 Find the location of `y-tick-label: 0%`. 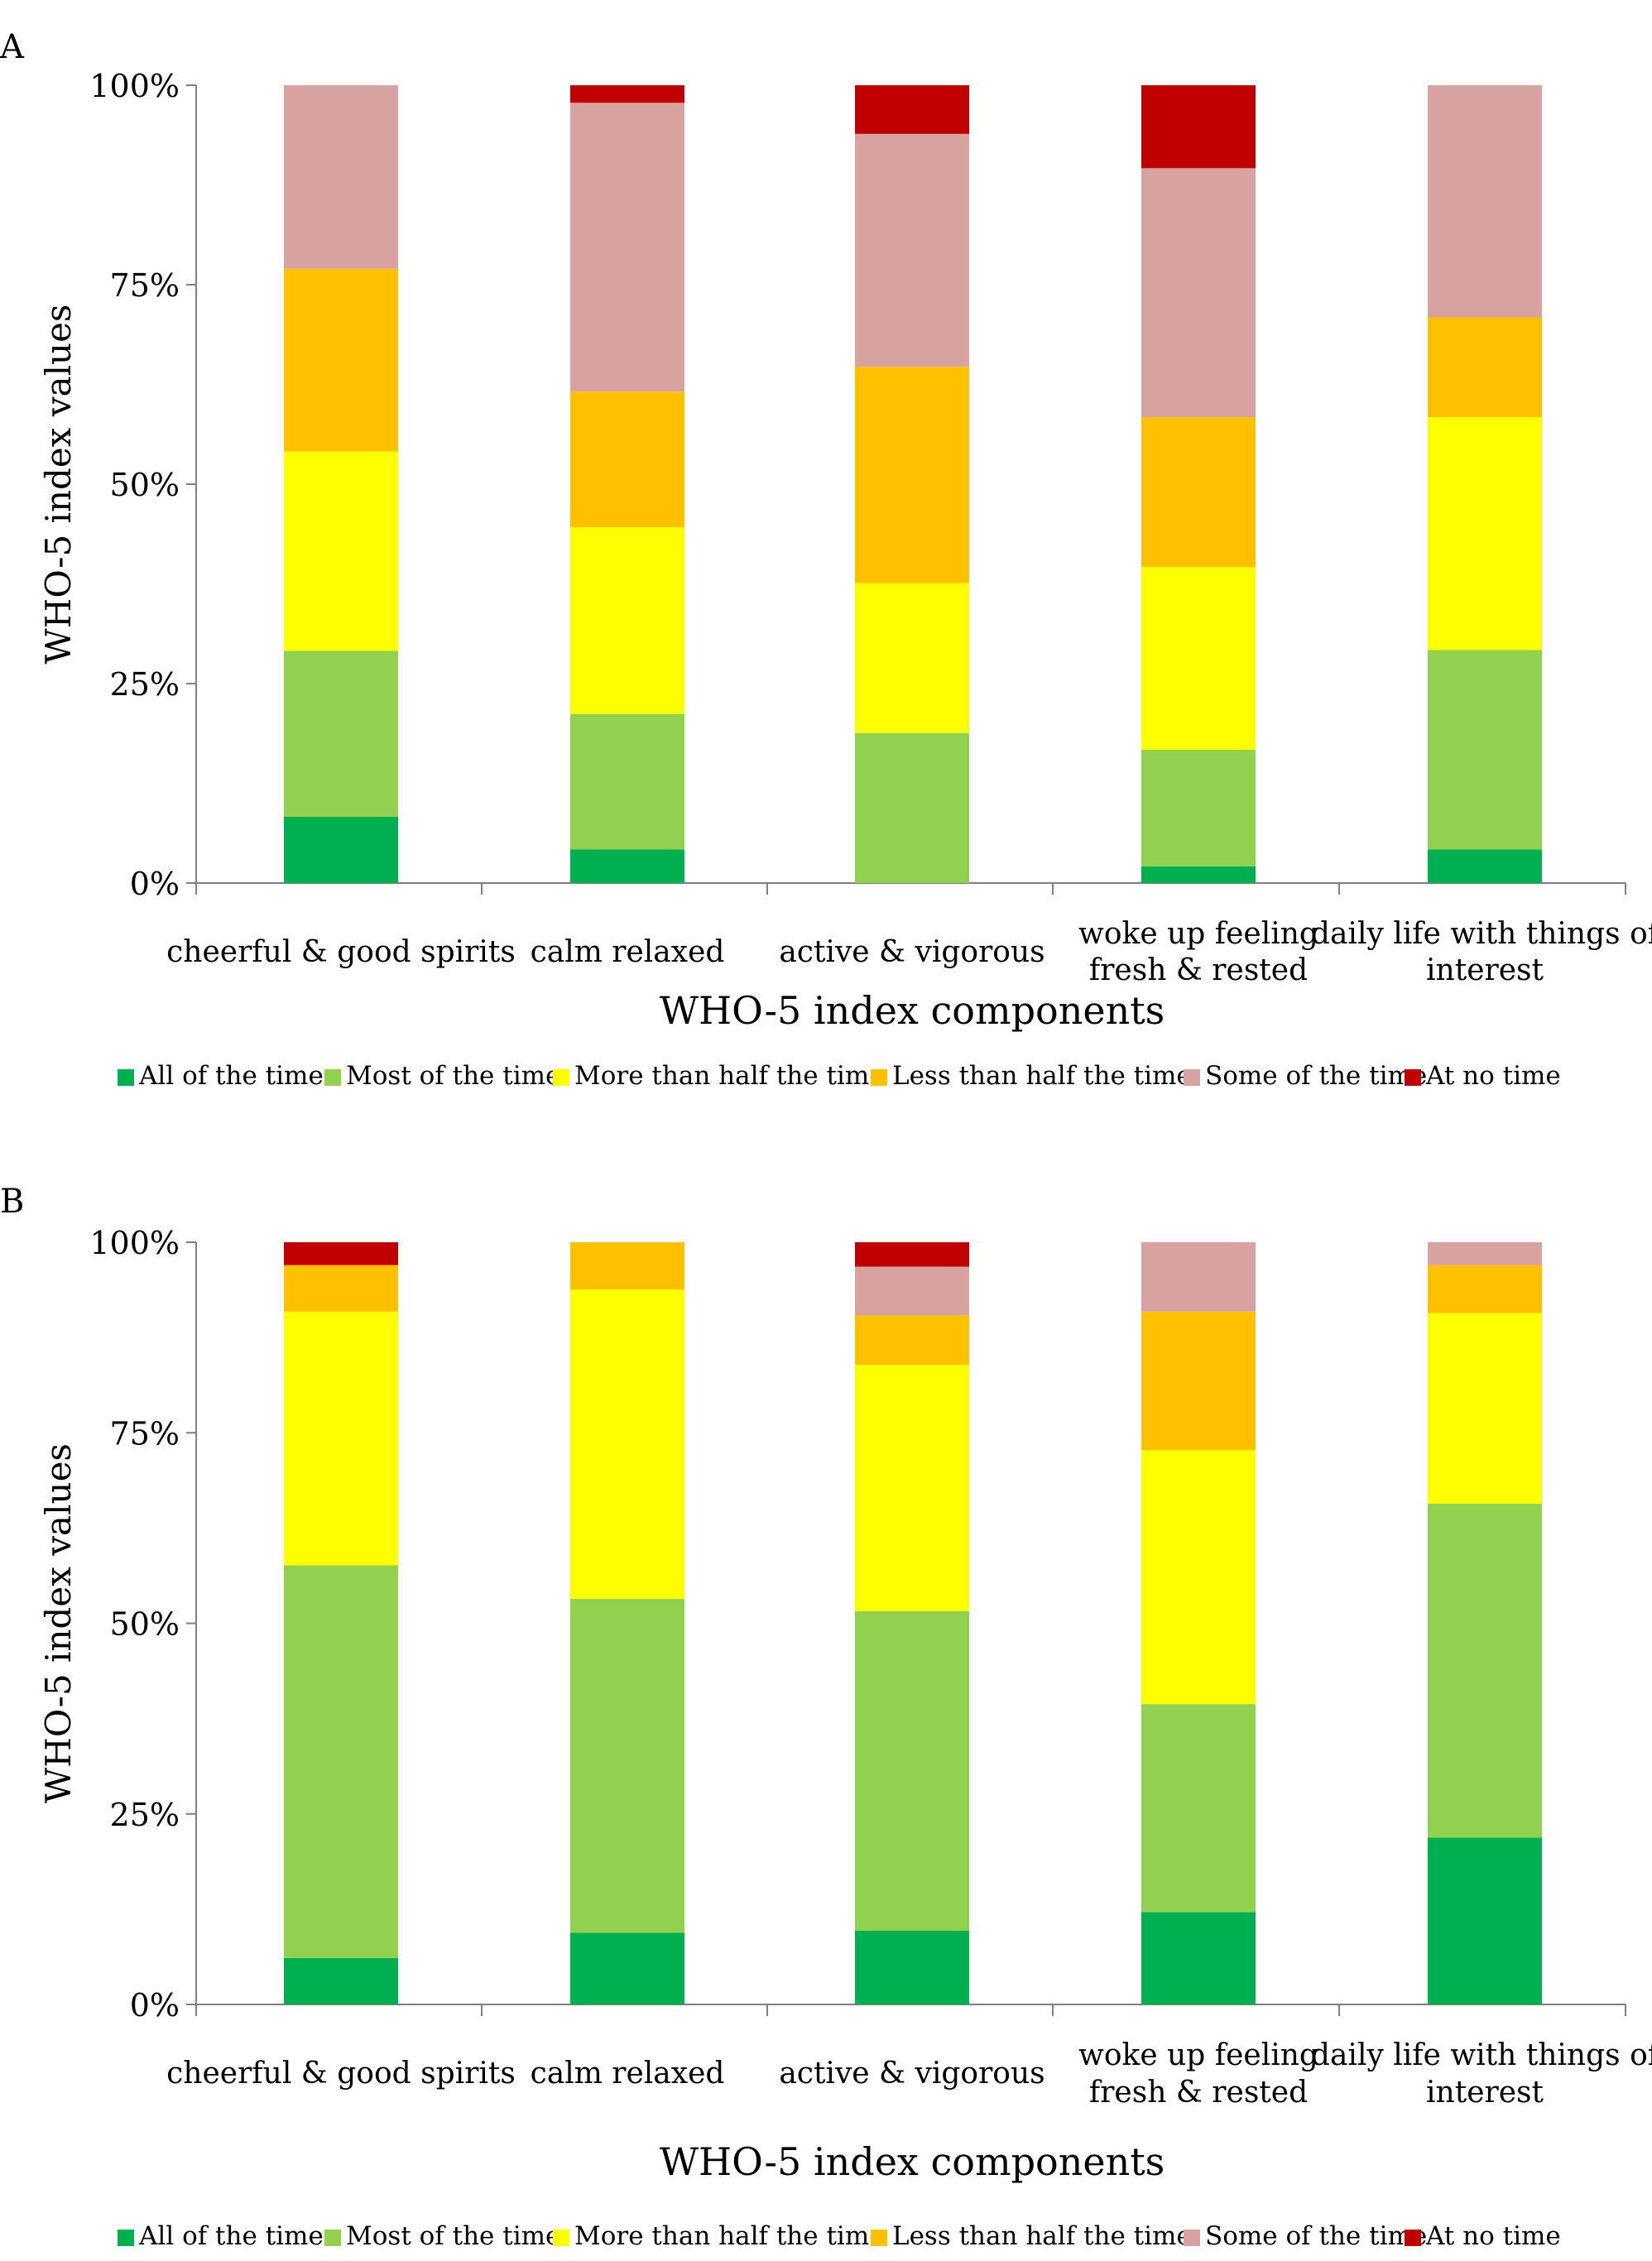

y-tick-label: 0% is located at coordinates (155, 2005).